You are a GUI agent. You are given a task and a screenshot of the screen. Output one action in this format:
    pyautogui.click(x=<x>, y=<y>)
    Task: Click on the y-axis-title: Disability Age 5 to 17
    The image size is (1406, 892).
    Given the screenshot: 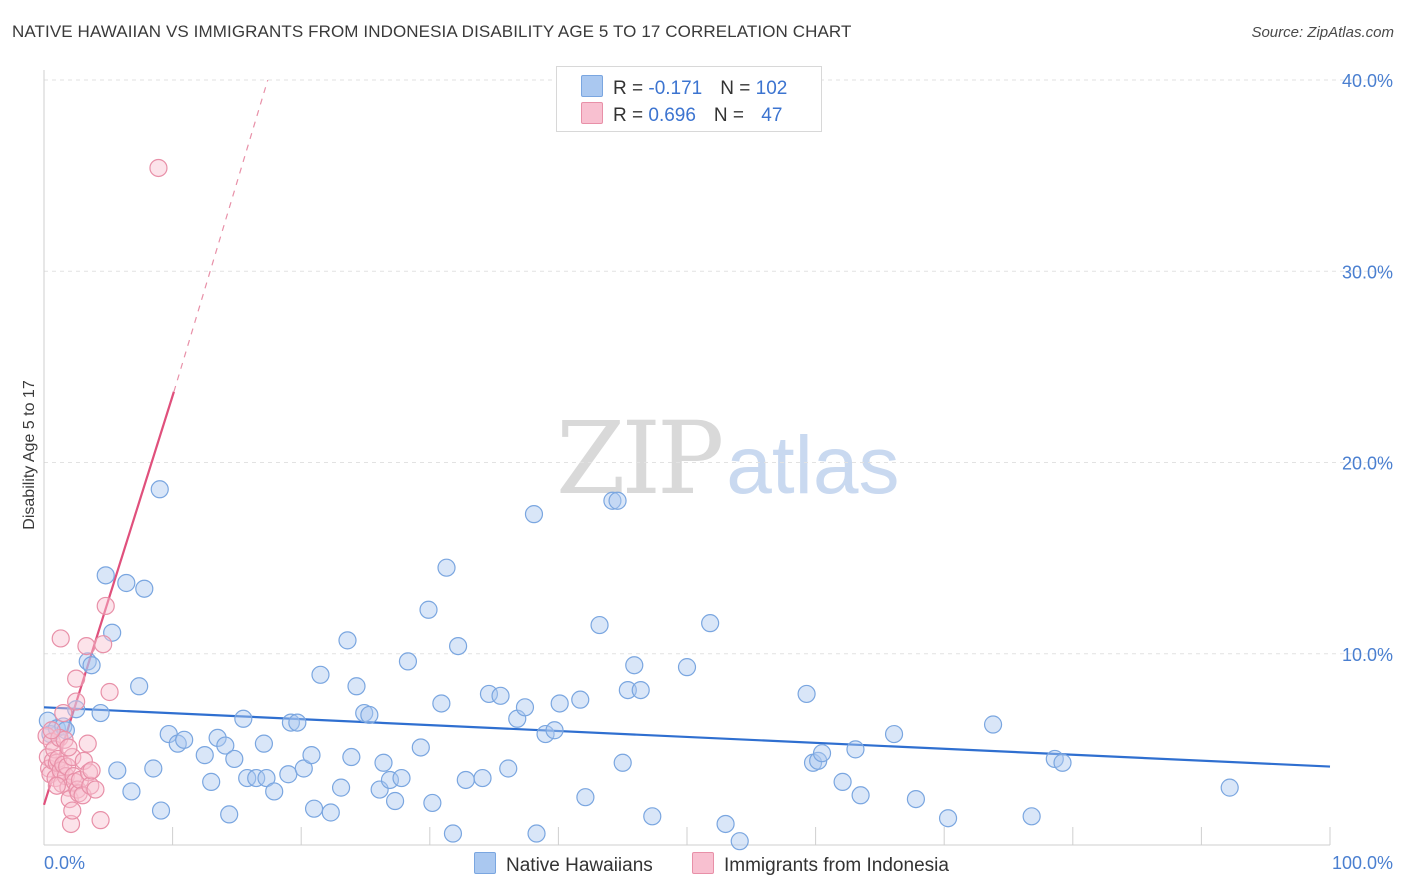 What is the action you would take?
    pyautogui.click(x=29, y=455)
    